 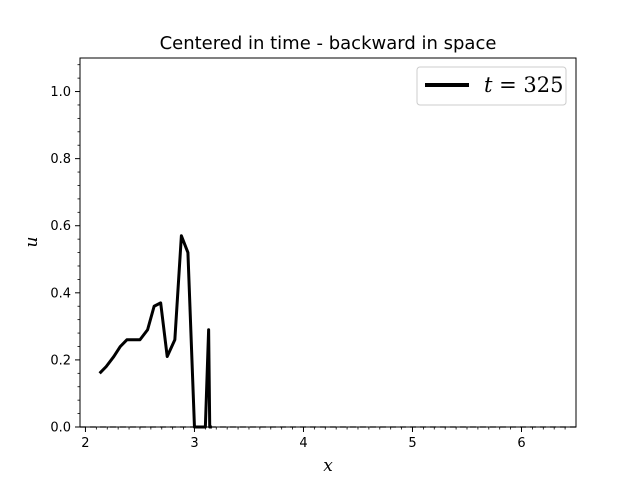 I want to click on y-axis-label: u, so click(x=32, y=242).